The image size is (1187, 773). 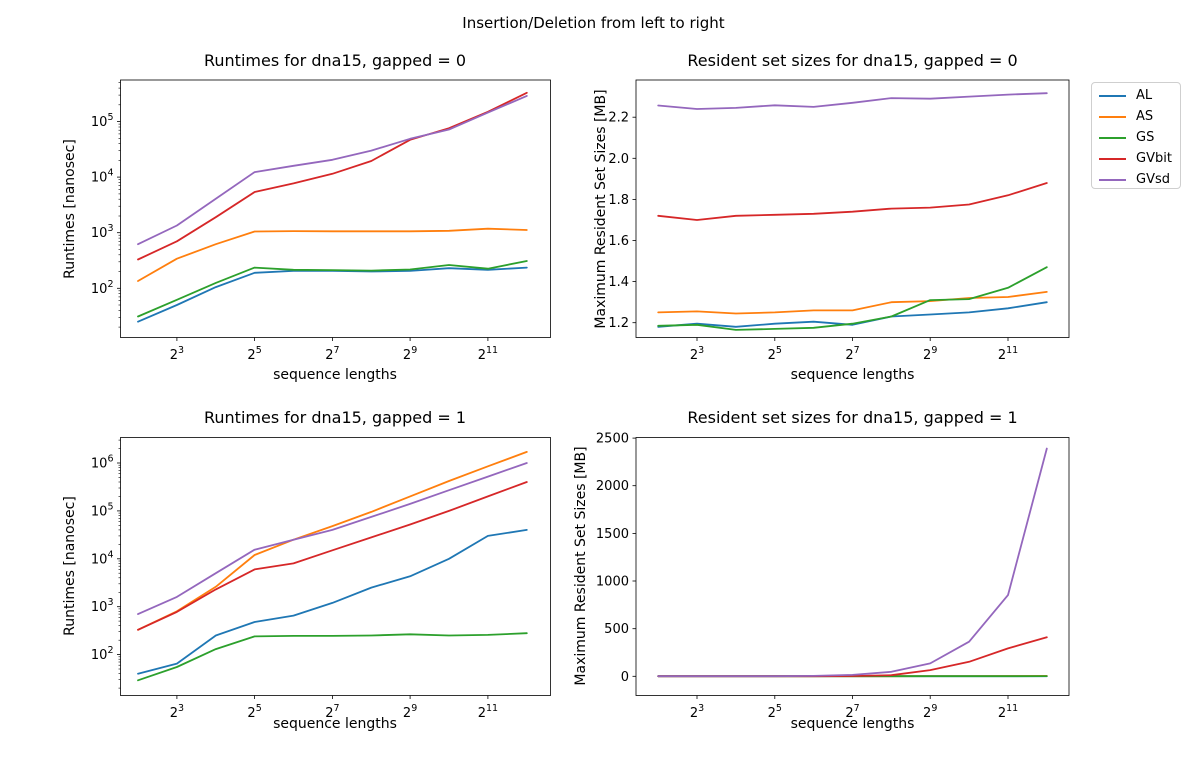 What do you see at coordinates (618, 282) in the screenshot?
I see `y-tick-label: 1.4` at bounding box center [618, 282].